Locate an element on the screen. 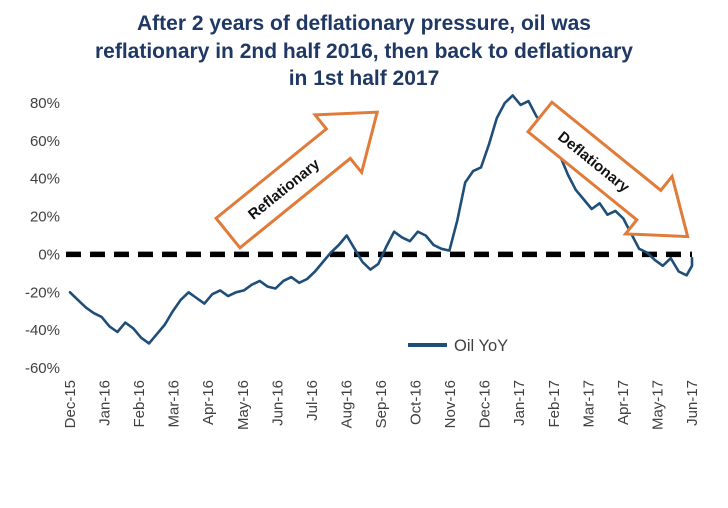  x-tick-label: Aug-16 is located at coordinates (346, 404).